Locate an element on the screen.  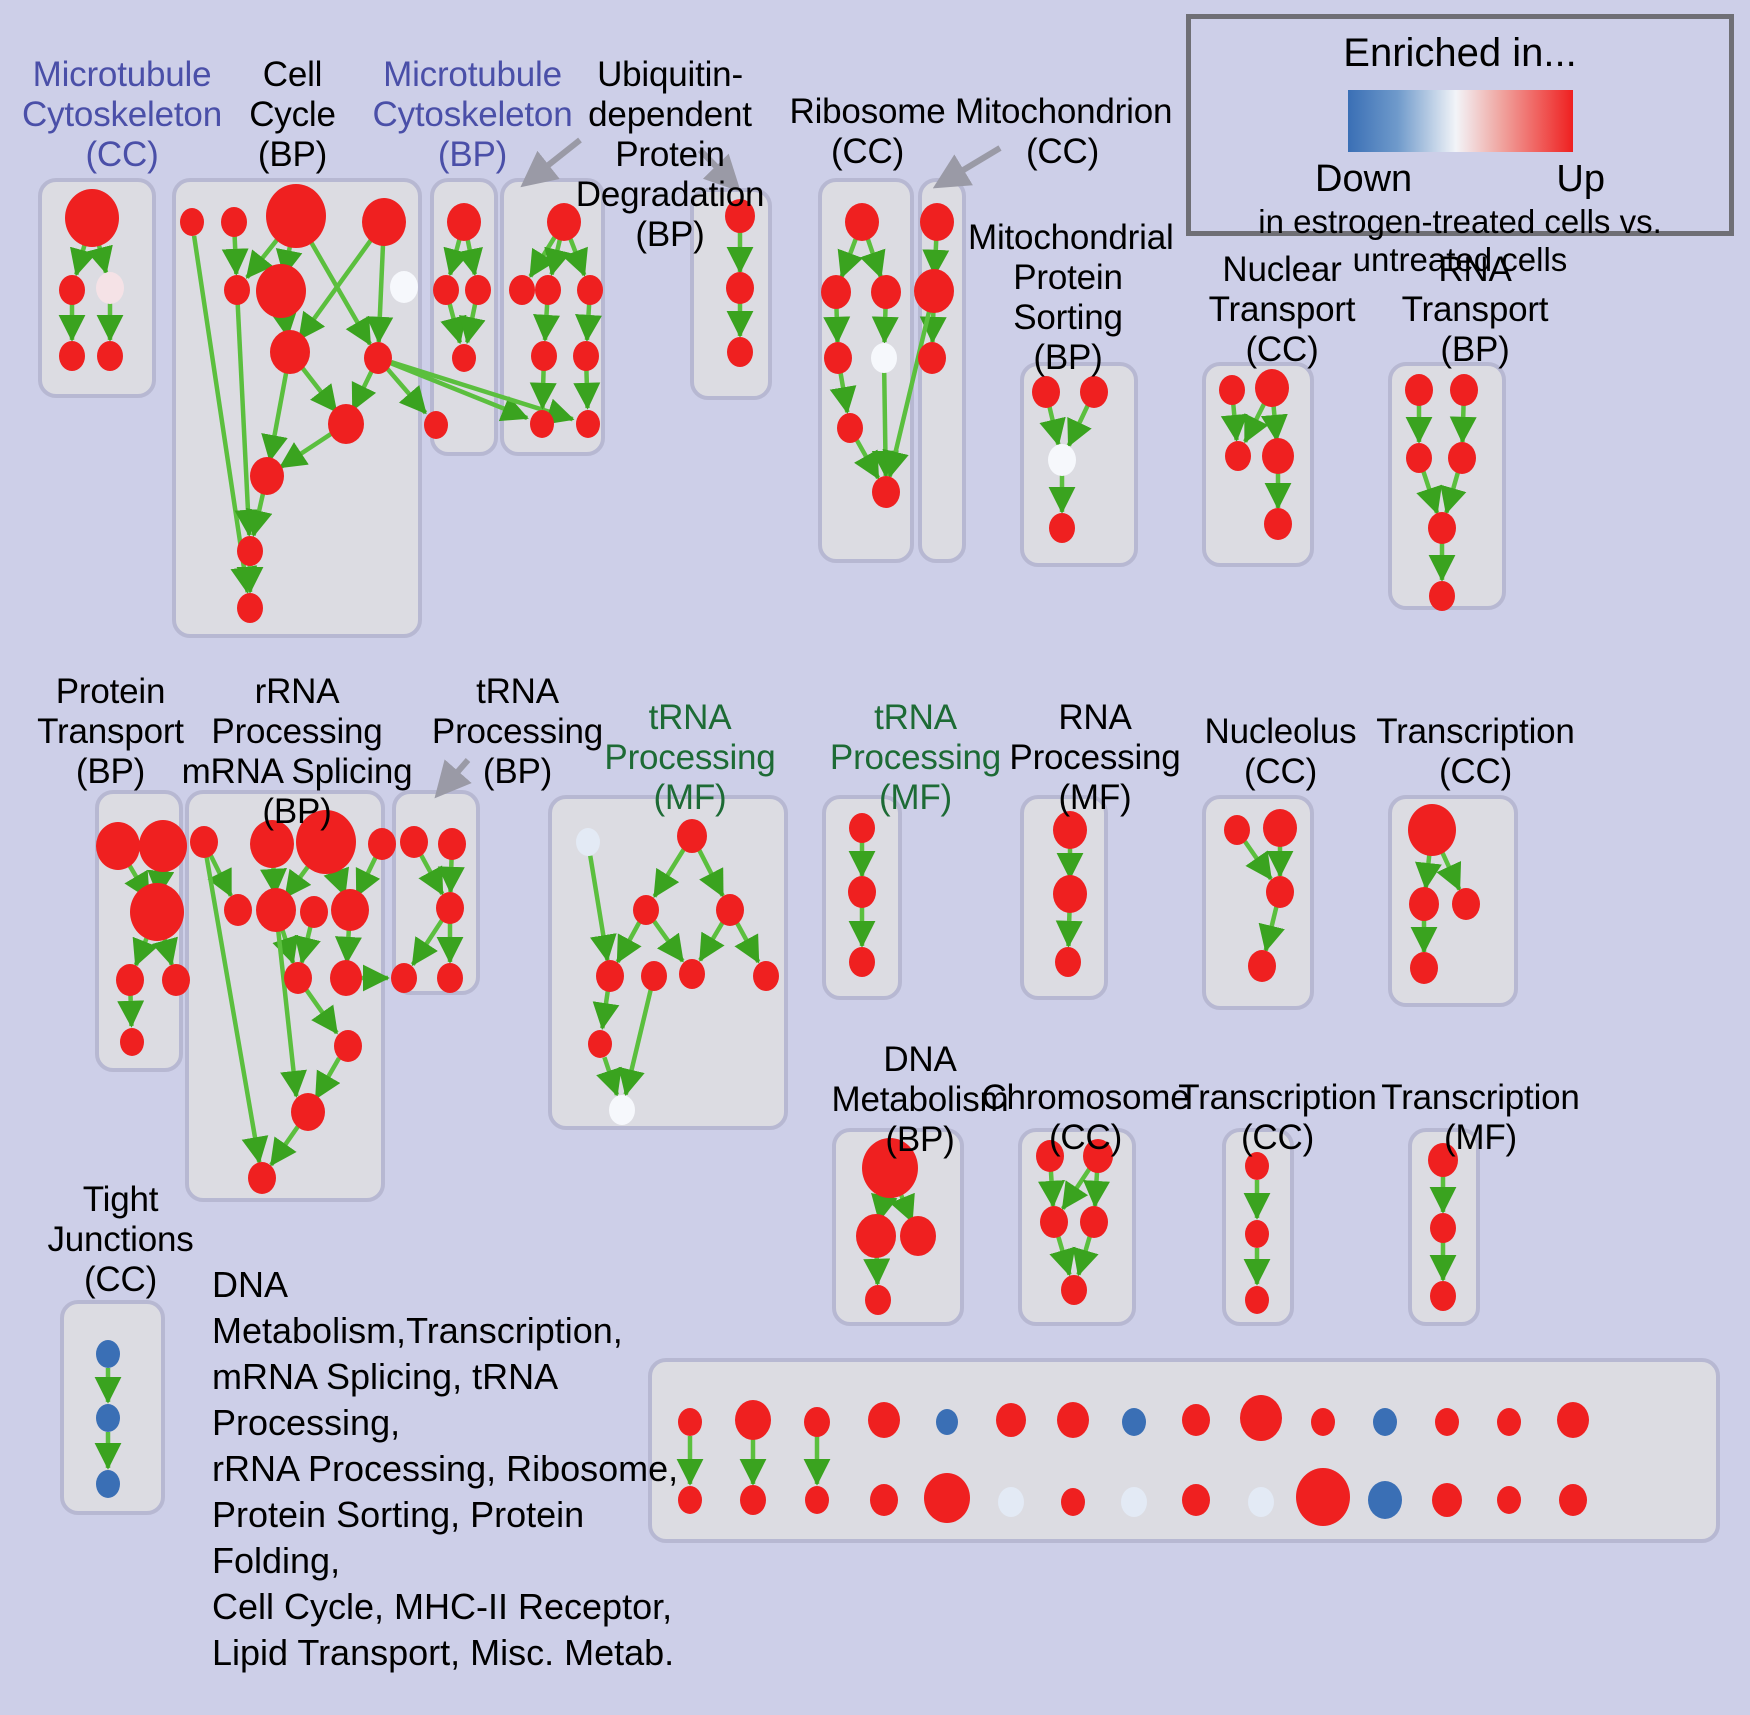
go-term-node-mito is located at coordinates (937, 222).